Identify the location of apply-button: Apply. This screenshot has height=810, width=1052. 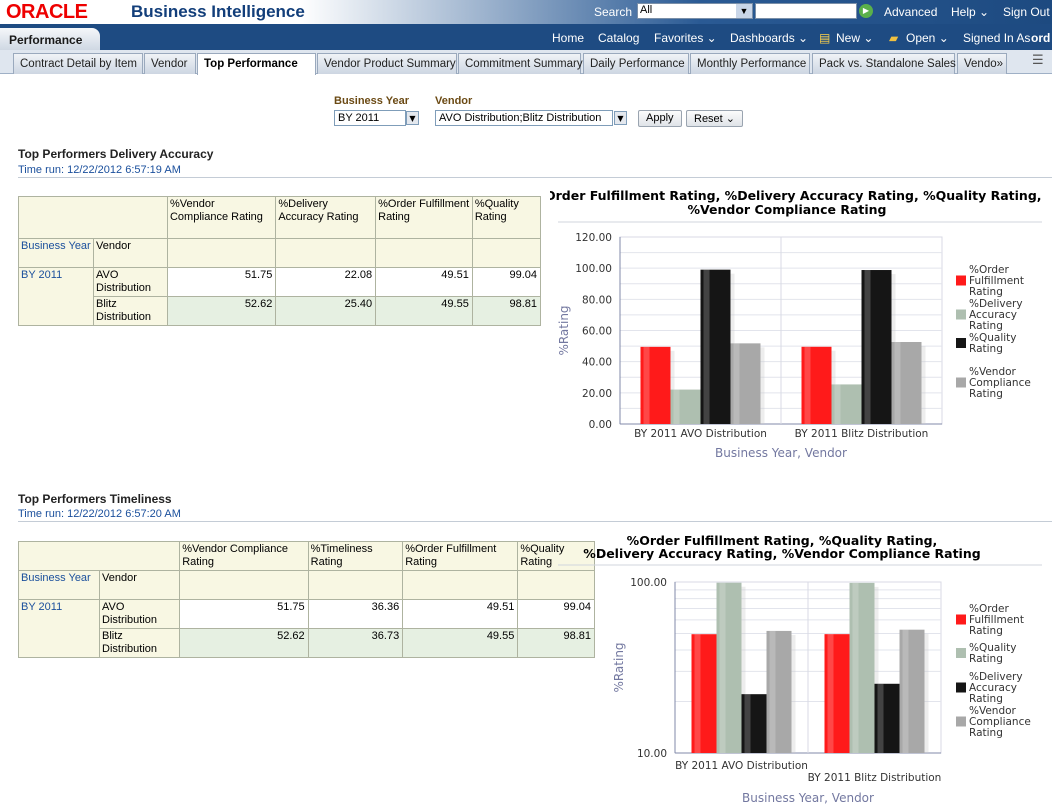
(660, 118).